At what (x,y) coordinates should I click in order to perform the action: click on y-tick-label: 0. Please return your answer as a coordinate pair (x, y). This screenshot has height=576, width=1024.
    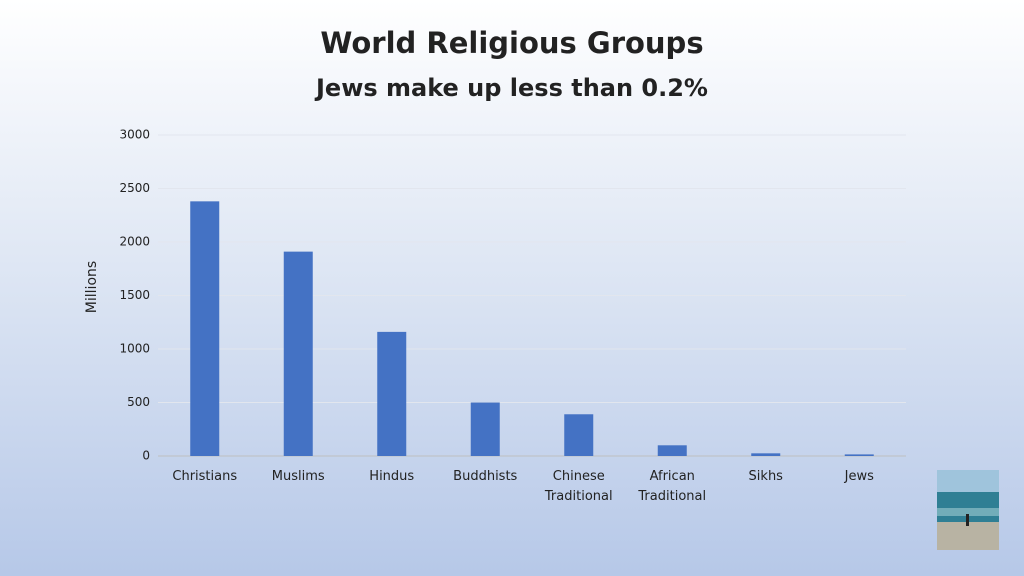
    Looking at the image, I should click on (146, 456).